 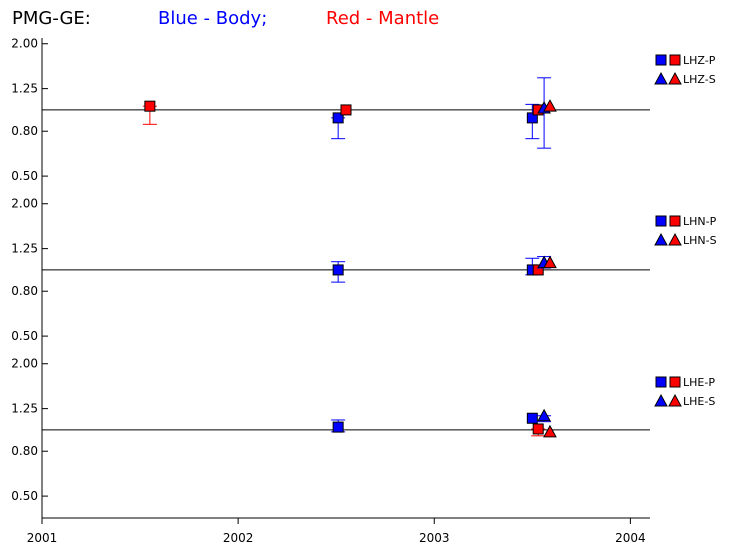 What do you see at coordinates (699, 382) in the screenshot?
I see `legend-label-p: LHE-P` at bounding box center [699, 382].